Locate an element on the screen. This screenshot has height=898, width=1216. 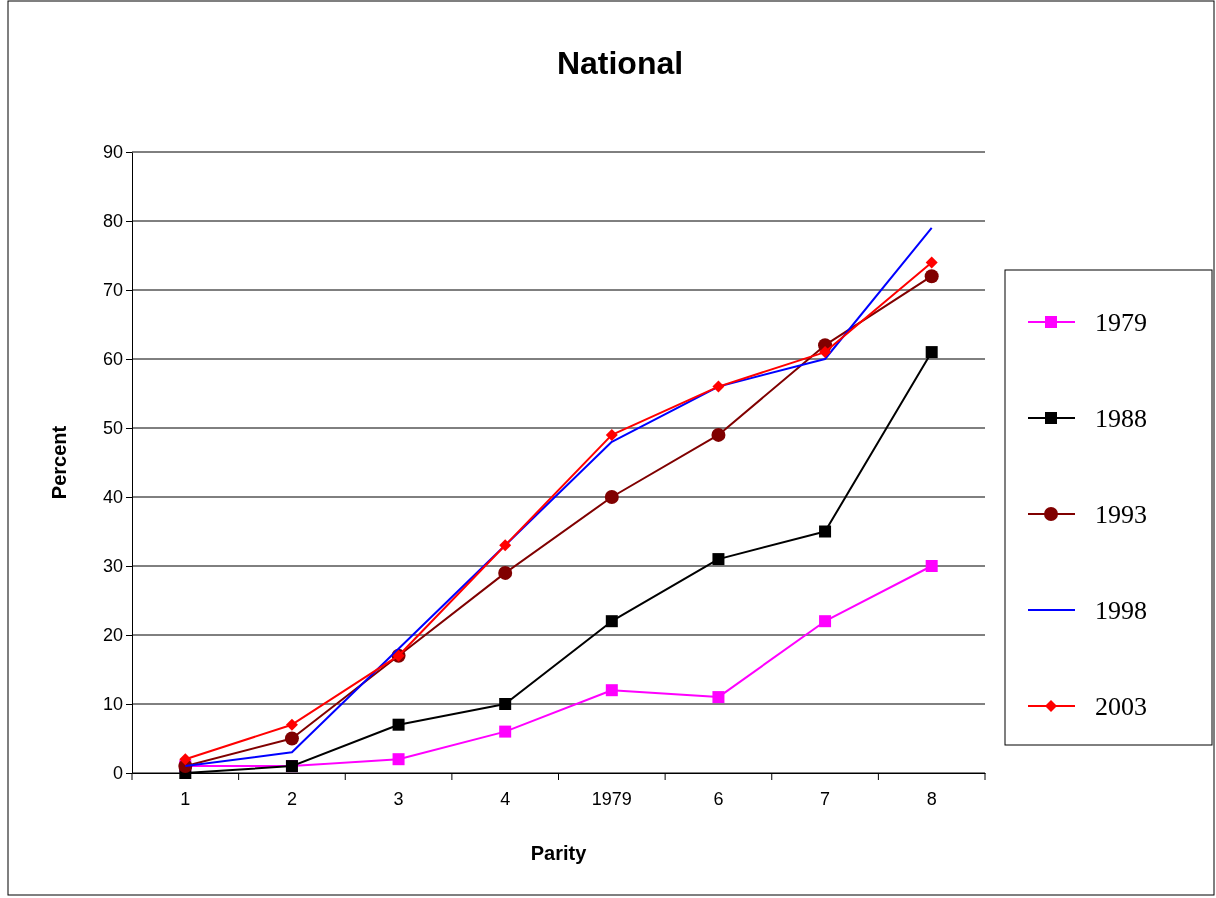
y-tick-label: 30 is located at coordinates (112, 566).